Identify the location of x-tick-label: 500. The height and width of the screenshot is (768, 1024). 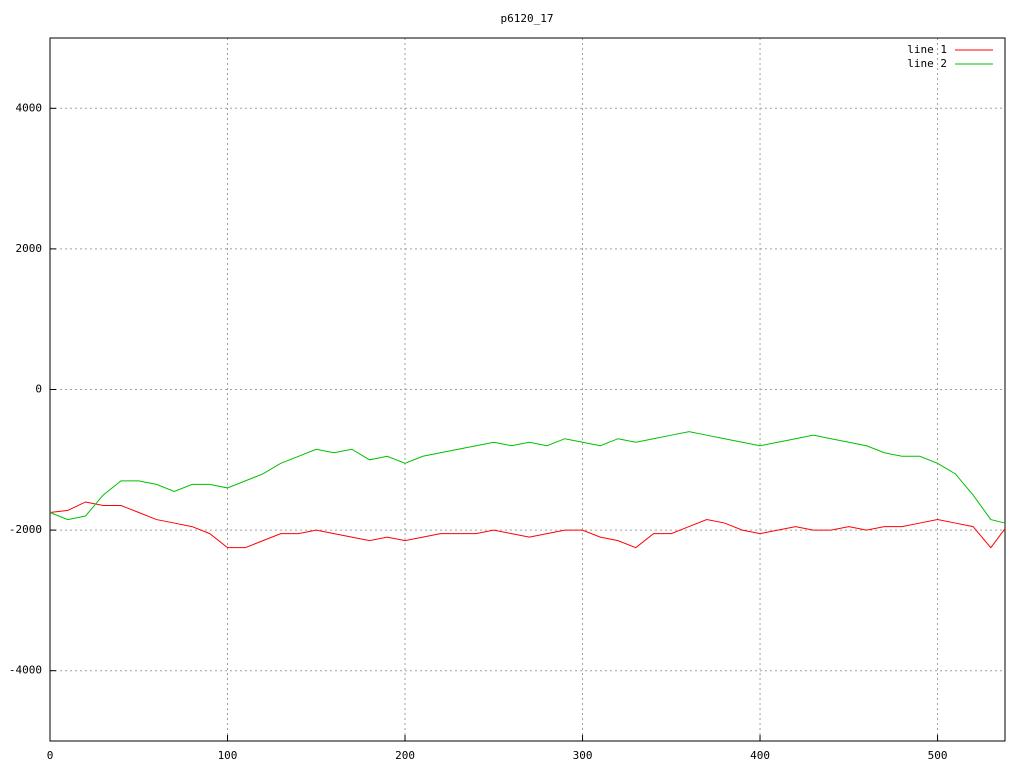
(938, 755).